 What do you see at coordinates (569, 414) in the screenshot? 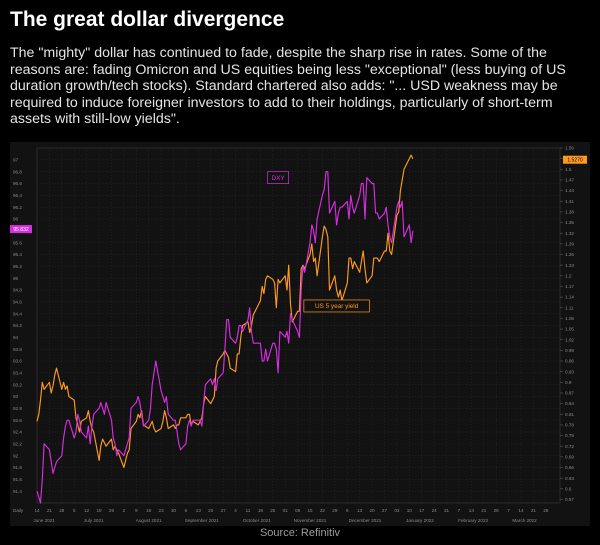
I see `right-tick-label: 0.81` at bounding box center [569, 414].